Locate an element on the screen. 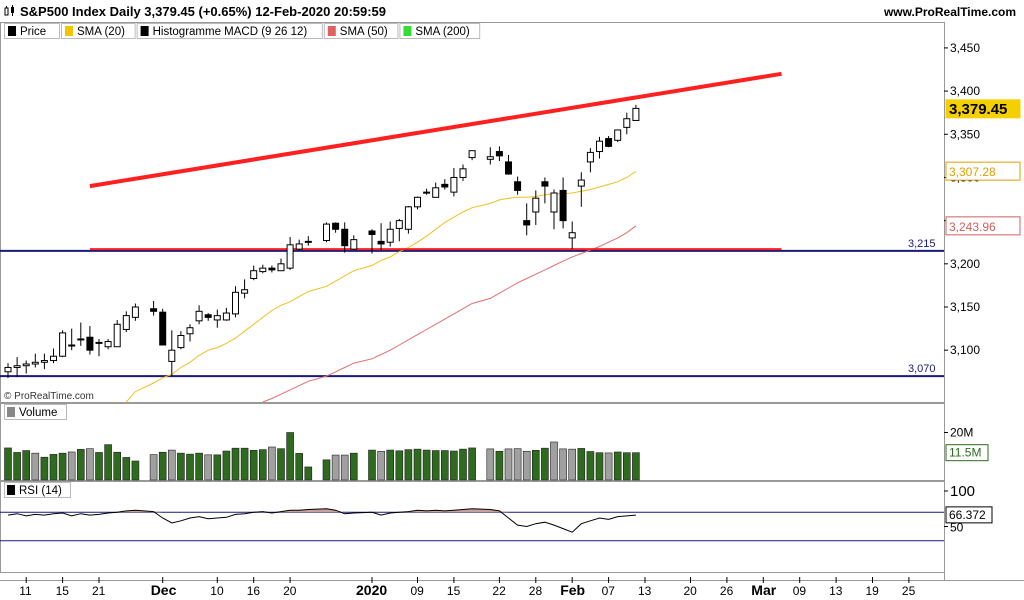 This screenshot has width=1024, height=600. x-tick-label: 25 is located at coordinates (909, 591).